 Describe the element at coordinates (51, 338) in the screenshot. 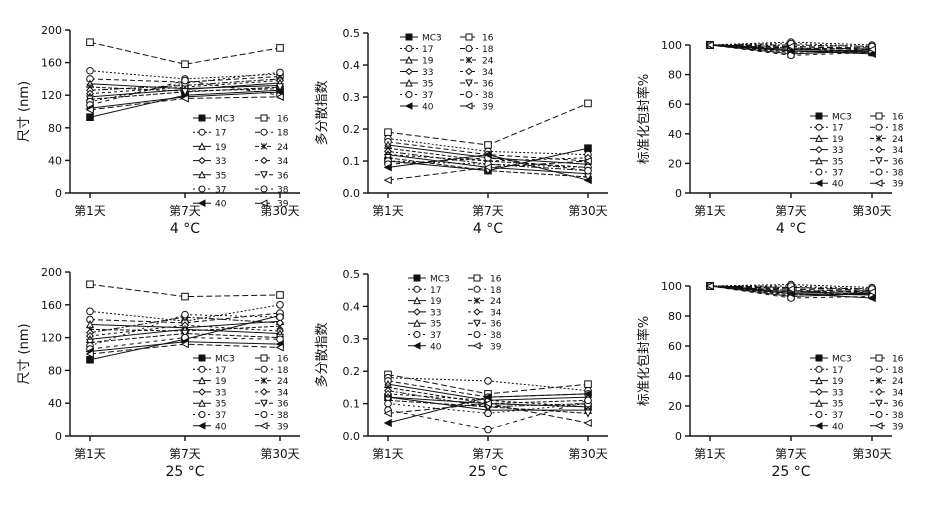

I see `y-tick-label: 120` at that location.